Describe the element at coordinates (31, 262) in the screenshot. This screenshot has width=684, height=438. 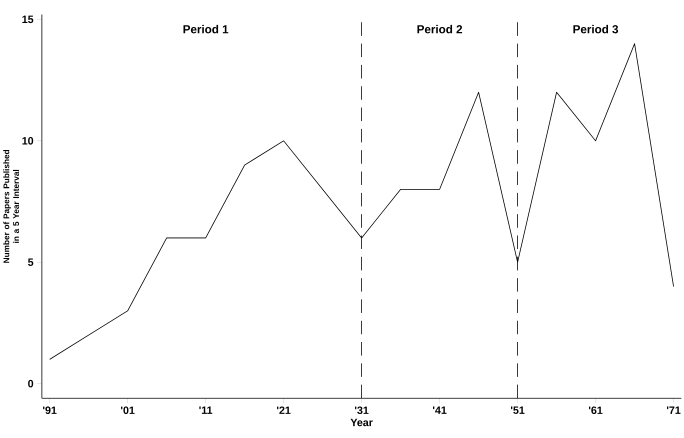
I see `y-tick-label: 5` at that location.